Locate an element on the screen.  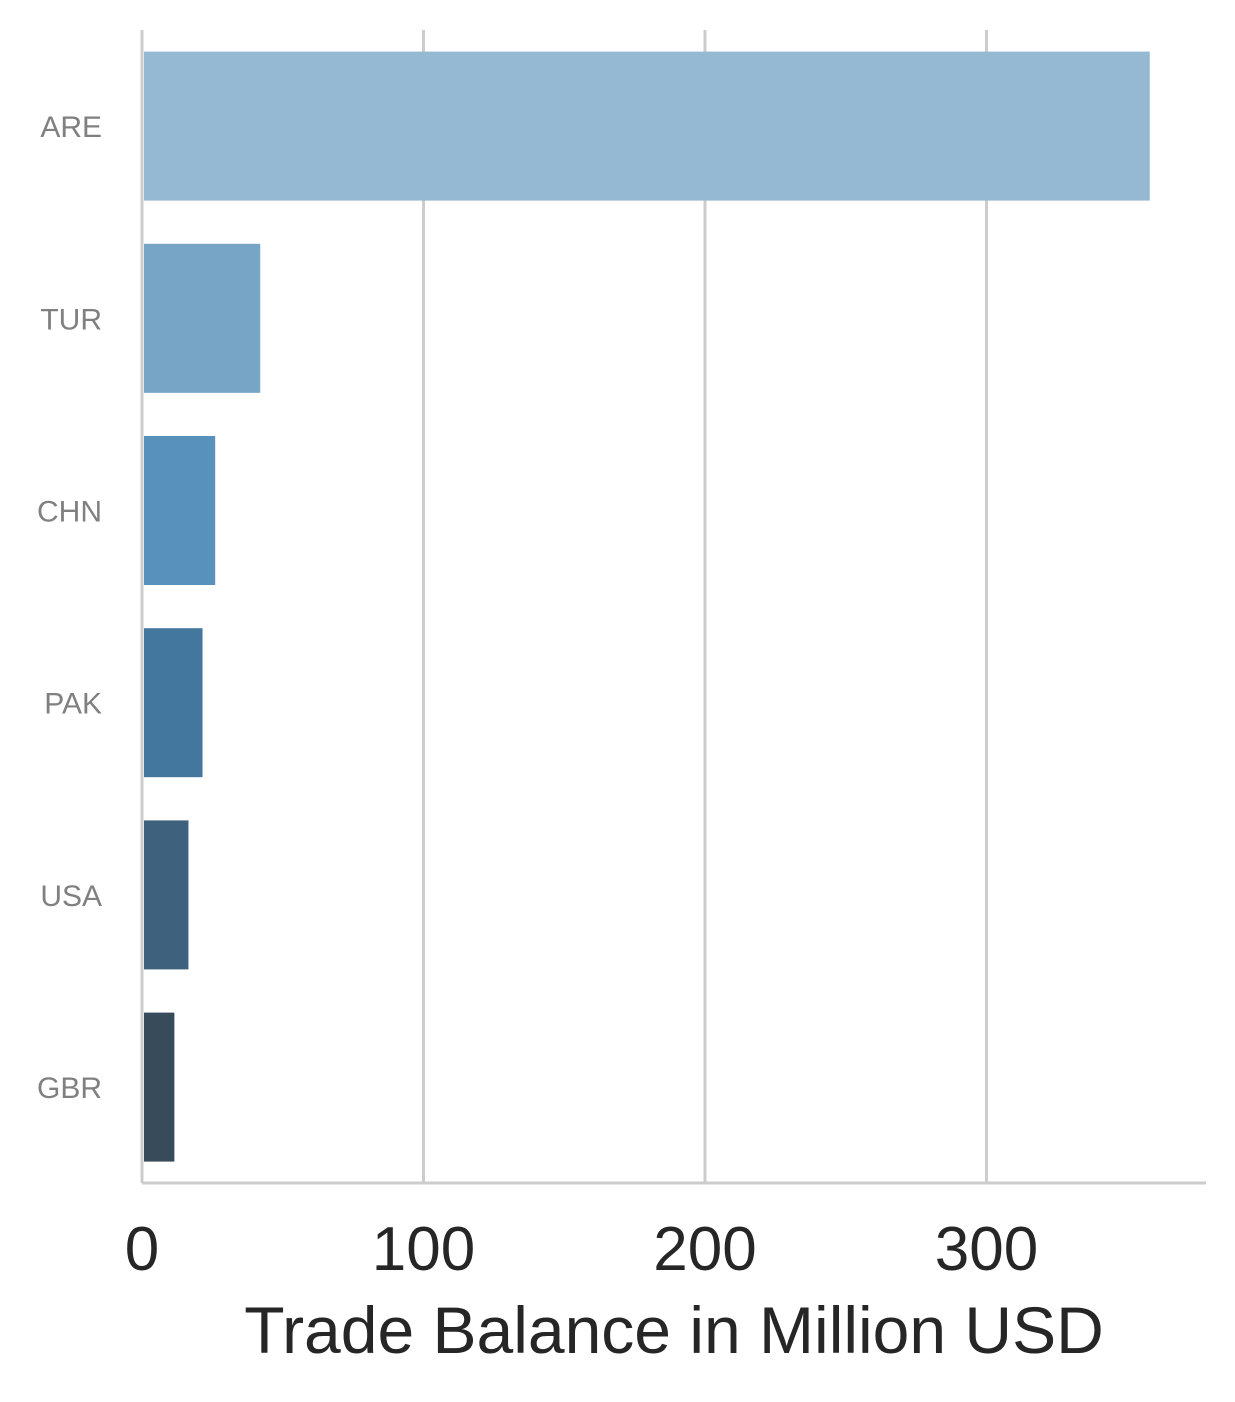
category-label-gbr: GBR is located at coordinates (69, 1088).